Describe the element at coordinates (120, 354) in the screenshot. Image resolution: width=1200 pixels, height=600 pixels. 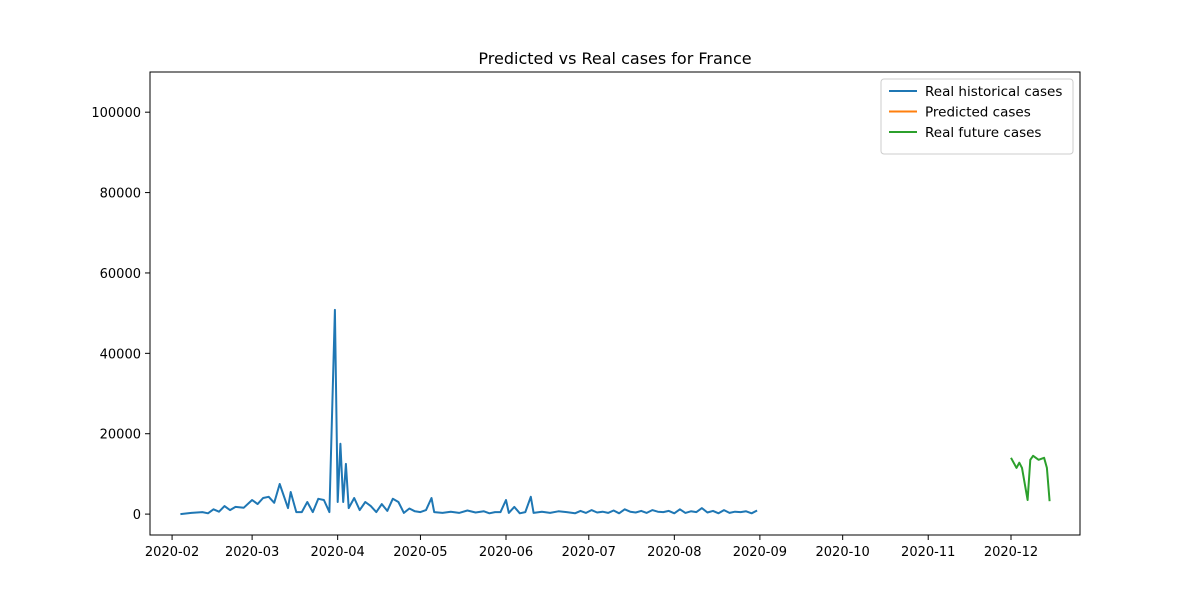
I see `y-tick-label-2: 40000` at that location.